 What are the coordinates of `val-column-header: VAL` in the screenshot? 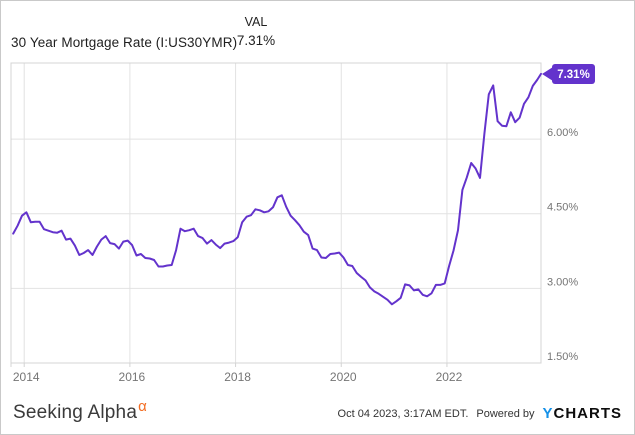 It's located at (256, 22).